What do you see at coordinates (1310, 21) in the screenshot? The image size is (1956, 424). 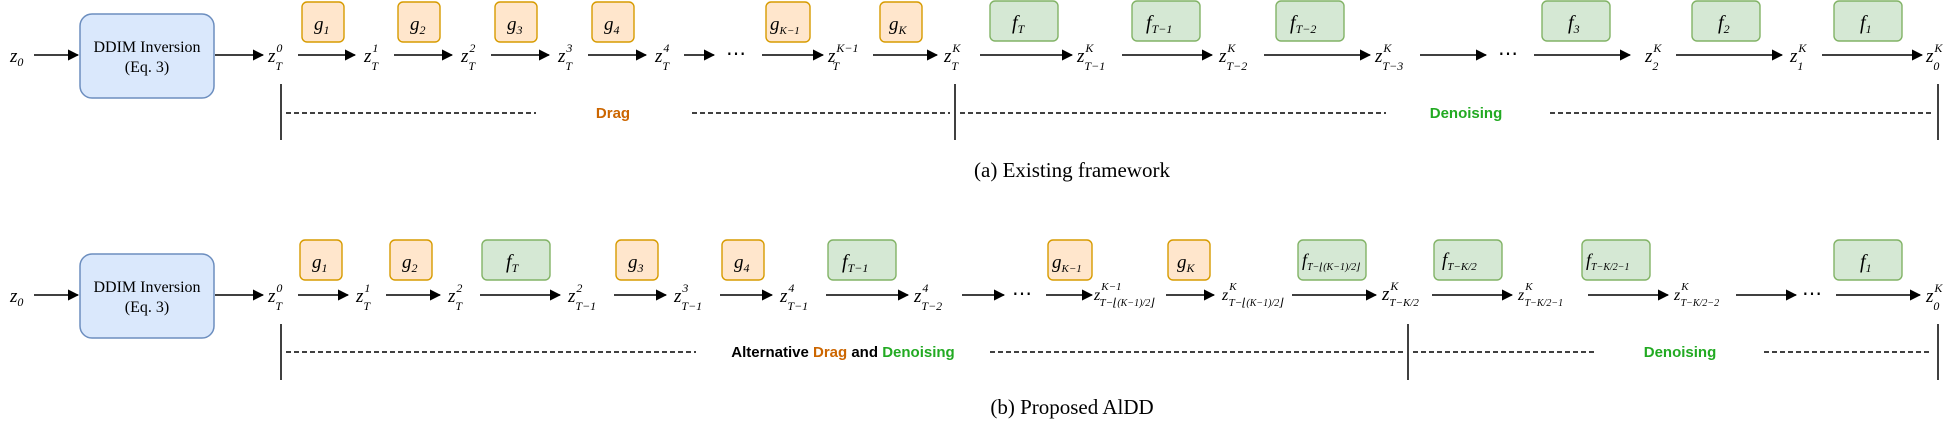 I see `fT-2-box: fT−2` at bounding box center [1310, 21].